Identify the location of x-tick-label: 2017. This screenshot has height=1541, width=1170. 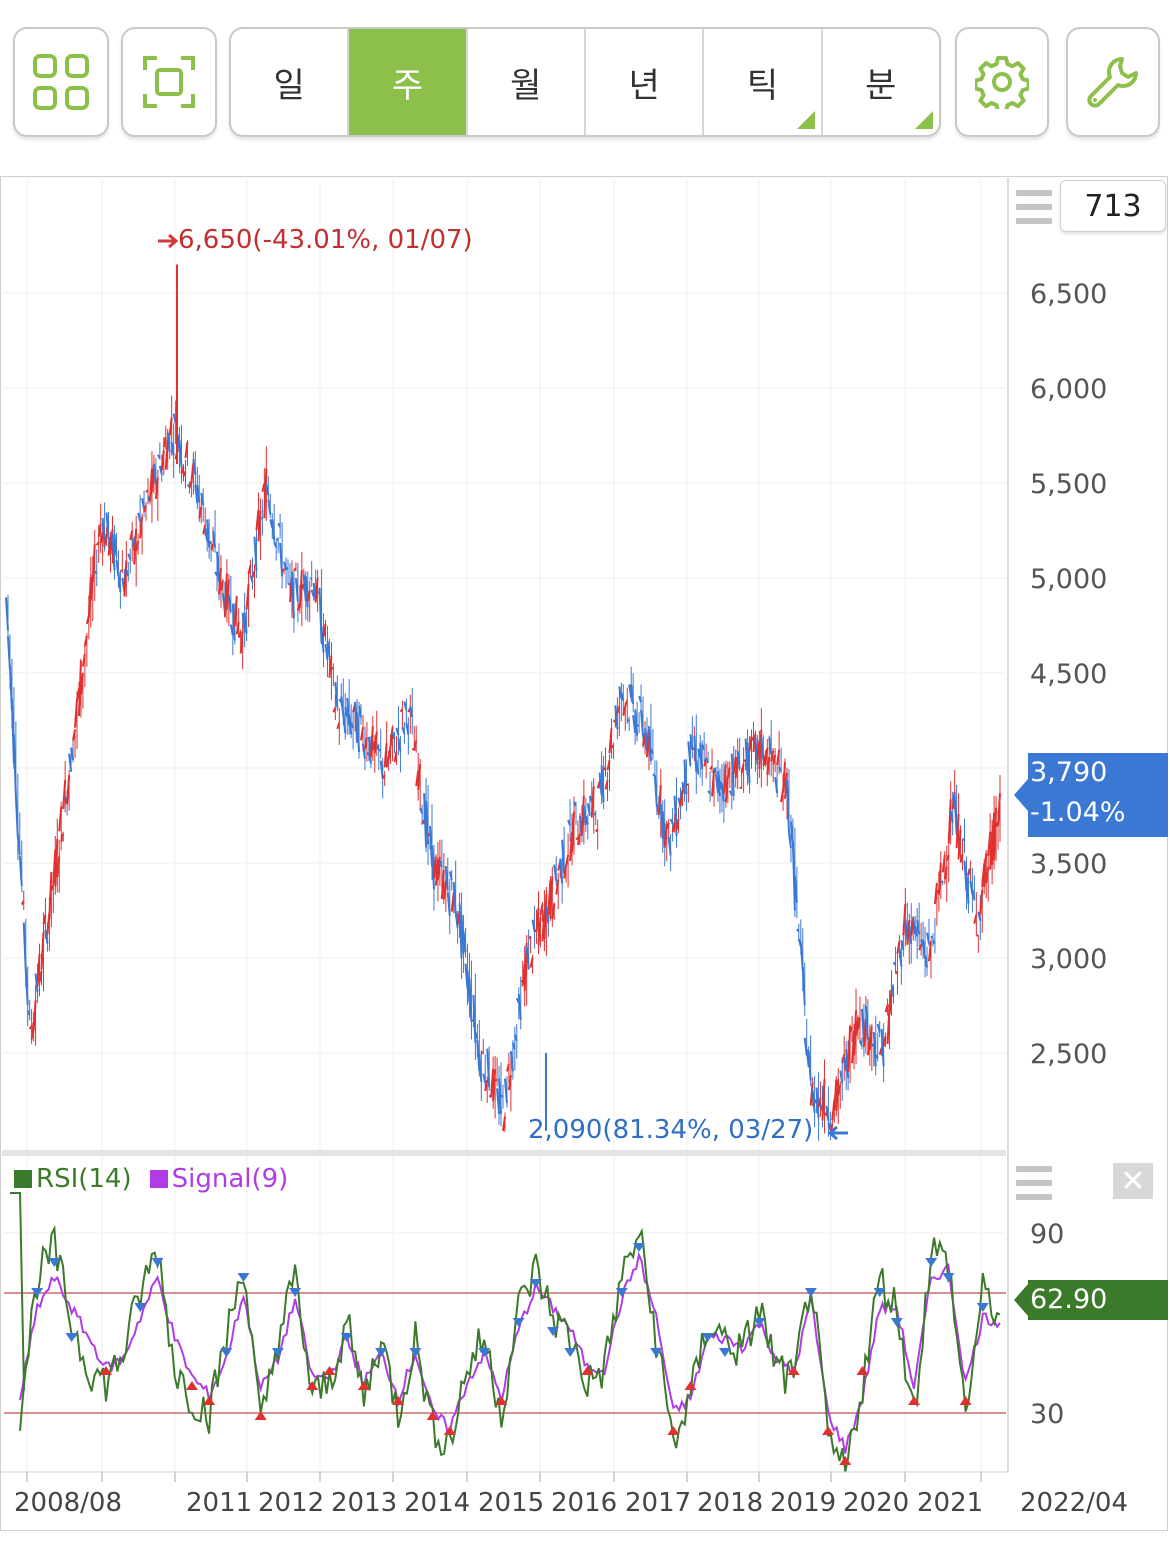
(658, 1503).